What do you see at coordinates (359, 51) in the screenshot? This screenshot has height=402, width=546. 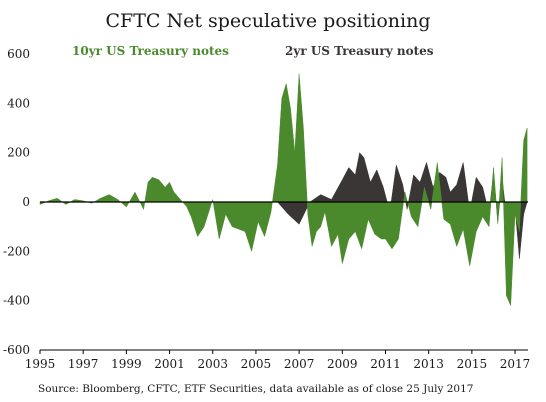 I see `legend-2yr: 2yr US Treasury notes` at bounding box center [359, 51].